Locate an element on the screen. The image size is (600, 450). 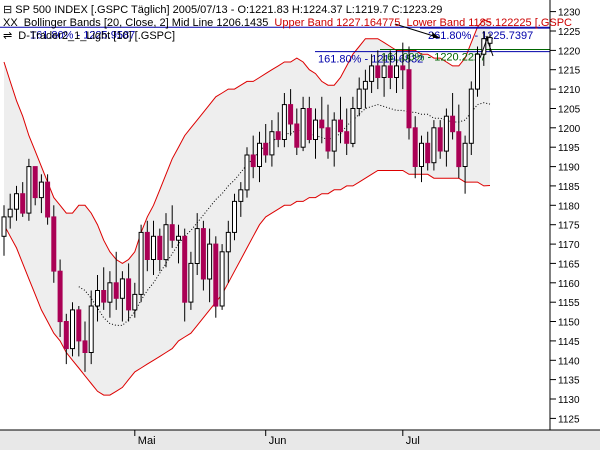
y-tick-label: 1150 is located at coordinates (569, 323).